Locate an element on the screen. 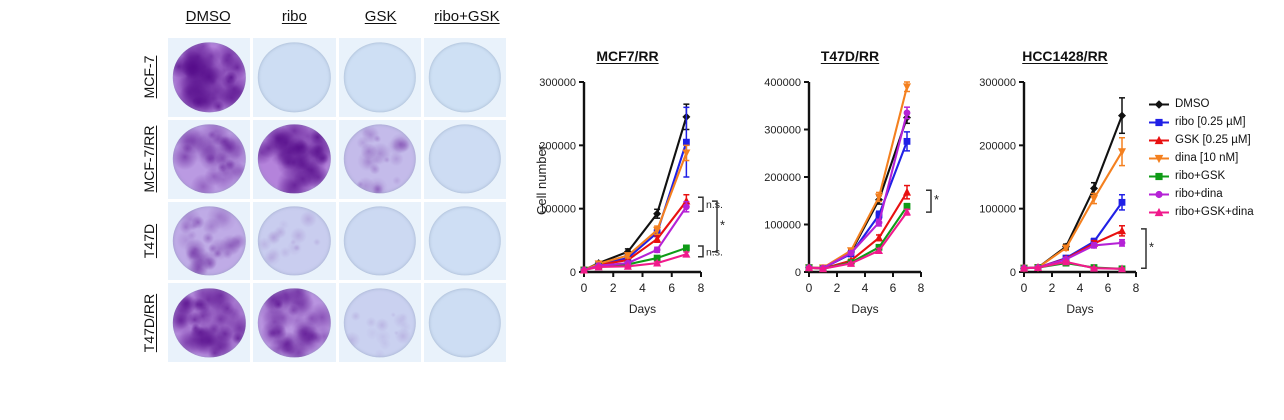 The height and width of the screenshot is (420, 1284). y-tick-label: 400000 is located at coordinates (782, 83).